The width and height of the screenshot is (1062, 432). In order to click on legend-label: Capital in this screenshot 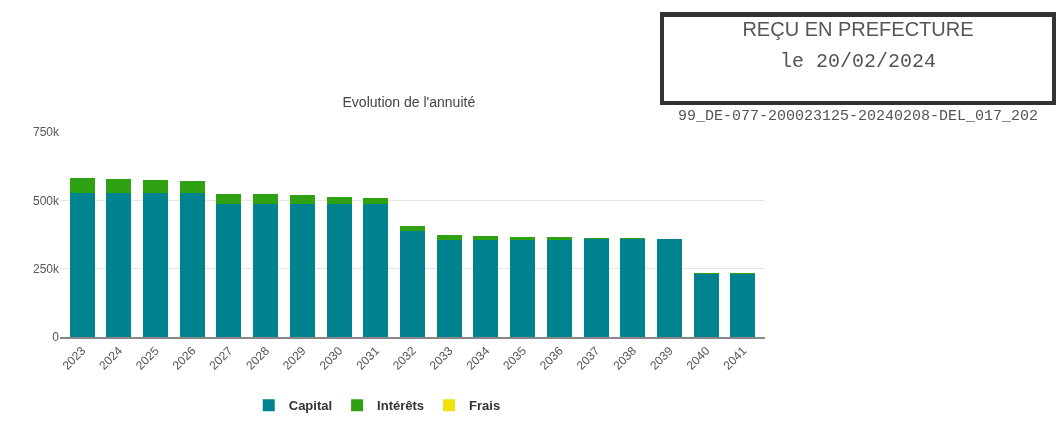, I will do `click(310, 406)`.